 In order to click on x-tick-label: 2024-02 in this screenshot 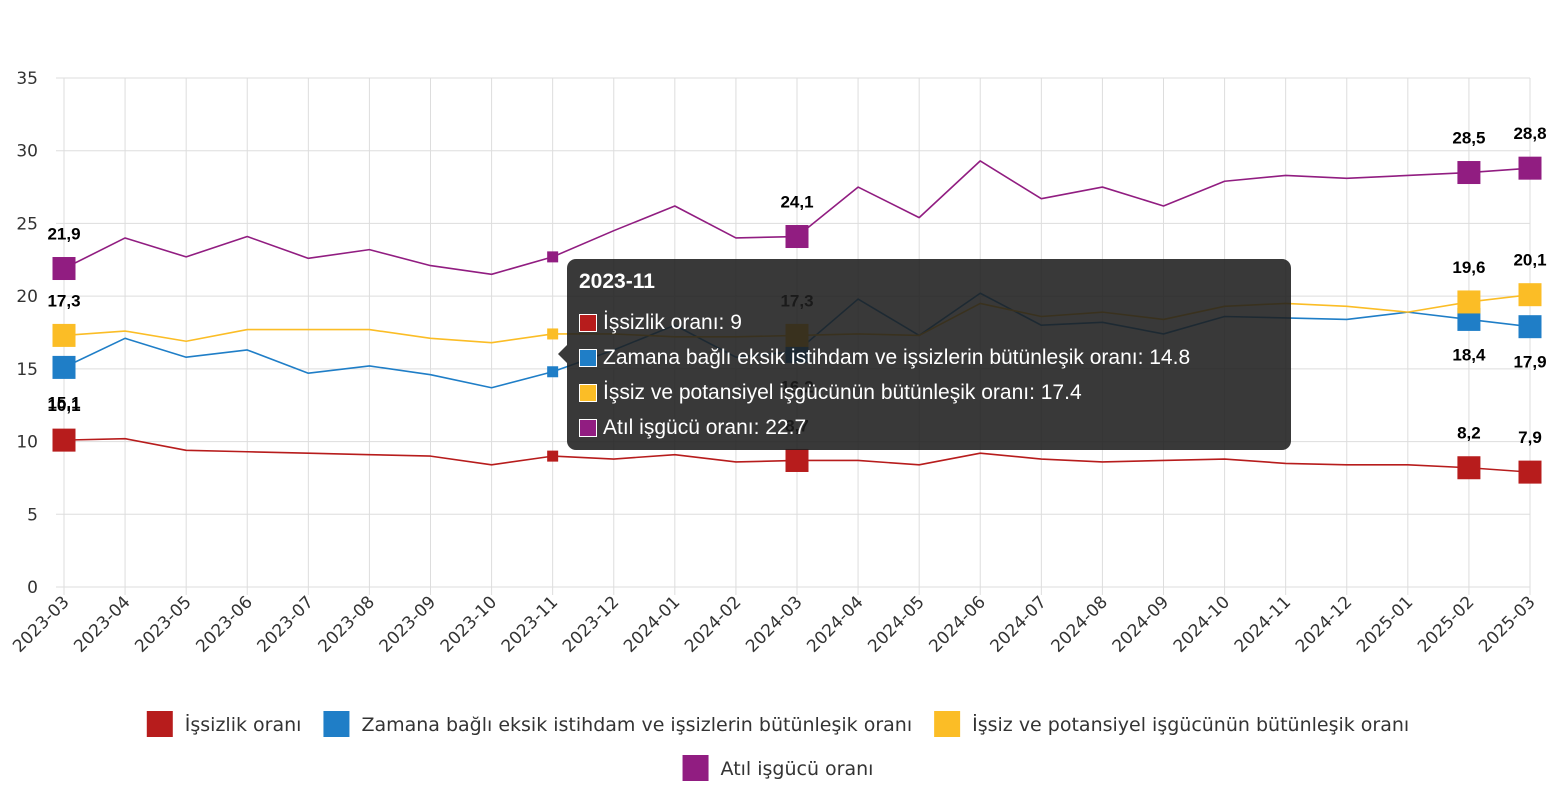, I will do `click(713, 624)`.